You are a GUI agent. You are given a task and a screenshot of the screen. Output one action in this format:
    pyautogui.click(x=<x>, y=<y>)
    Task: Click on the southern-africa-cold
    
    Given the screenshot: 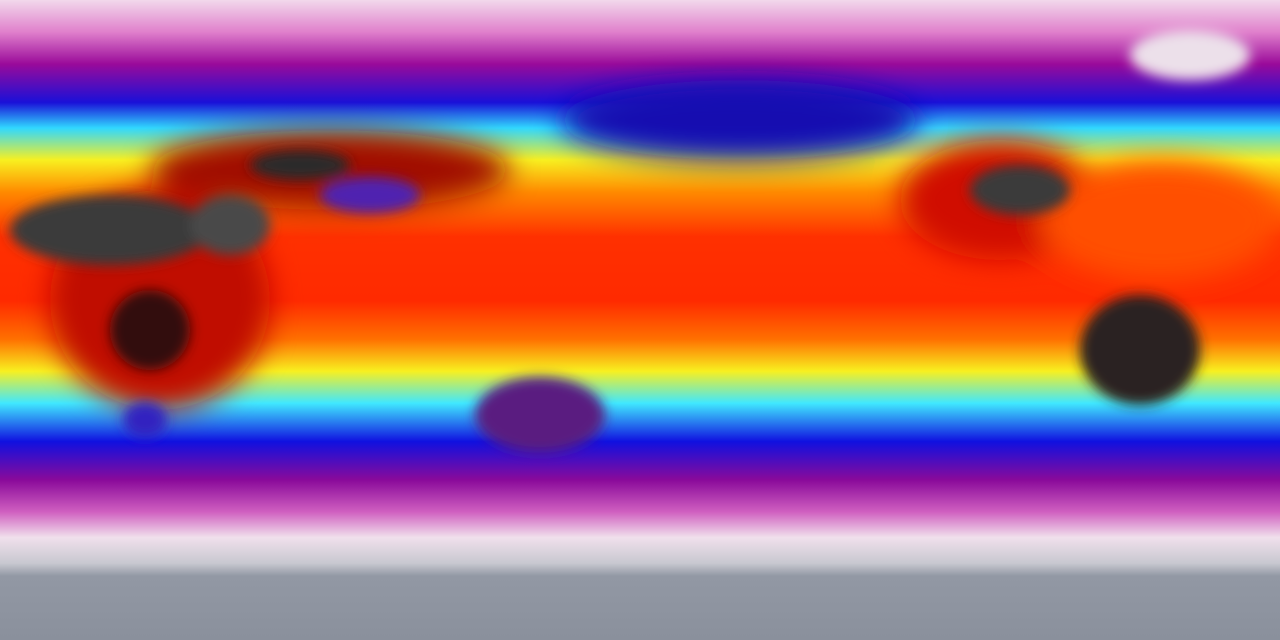 What is the action you would take?
    pyautogui.click(x=145, y=420)
    